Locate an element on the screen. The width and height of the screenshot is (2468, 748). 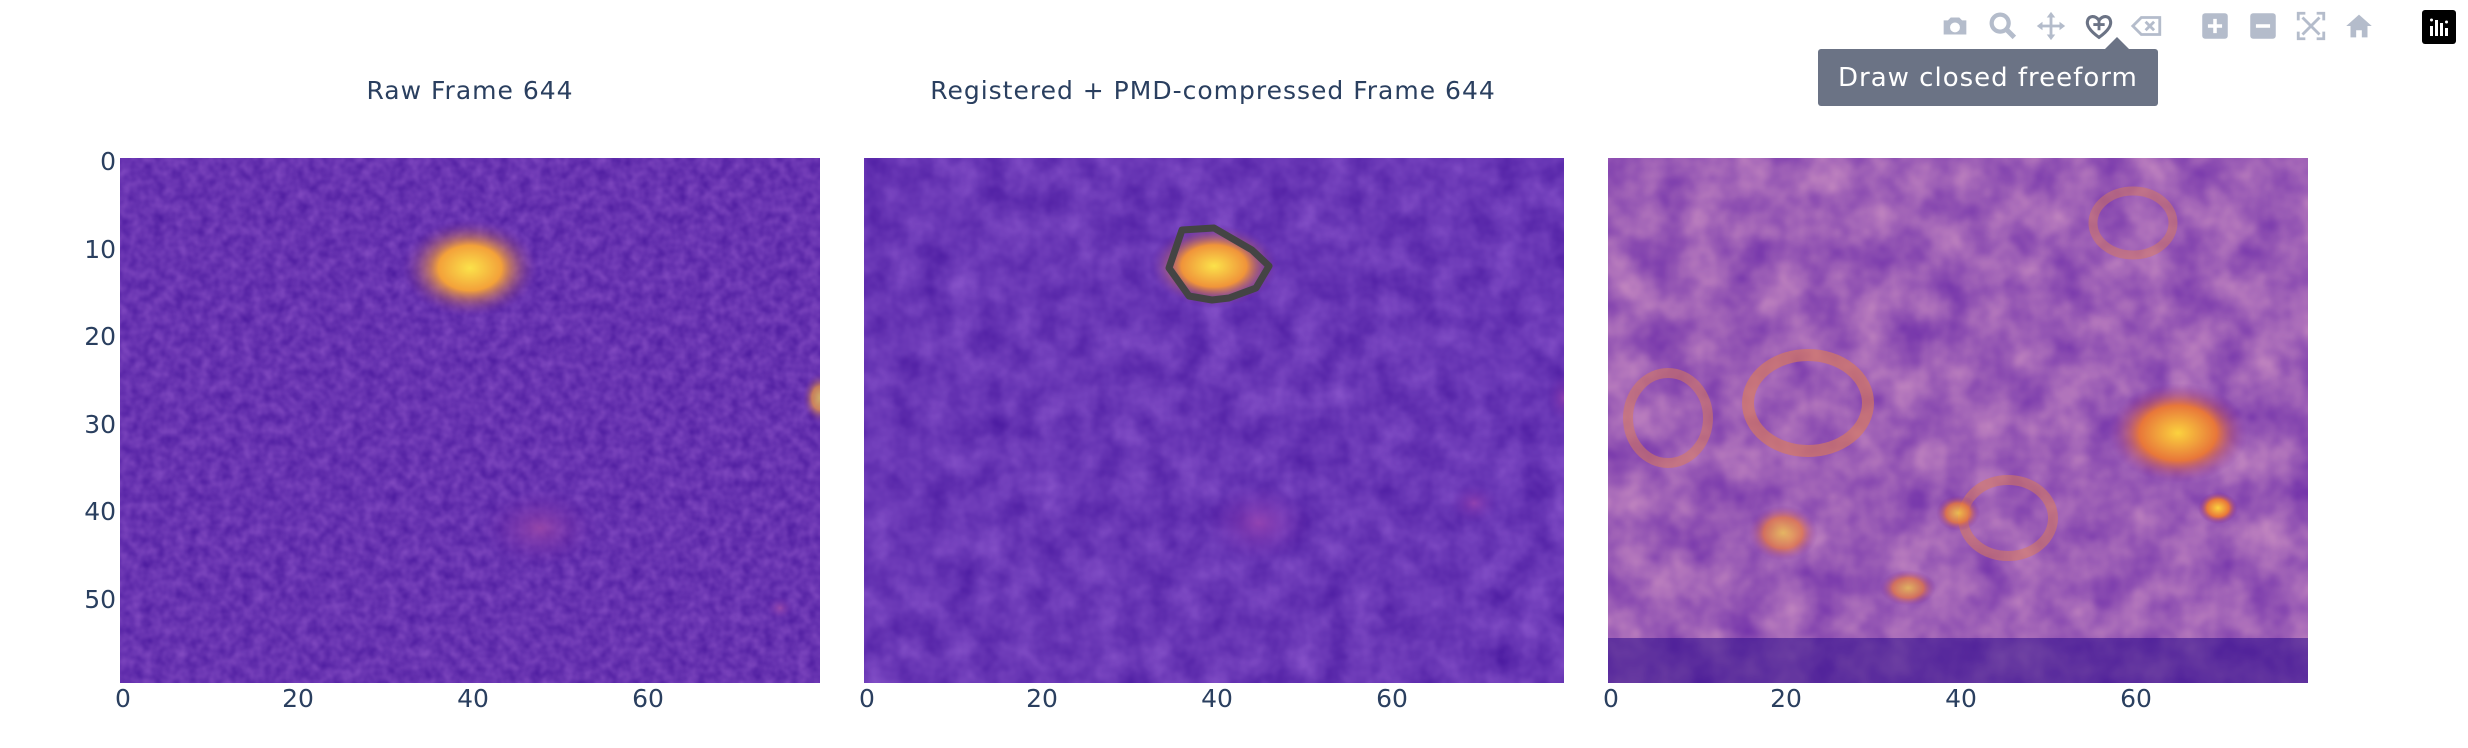
p1-x-tick-0: 0 is located at coordinates (123, 698).